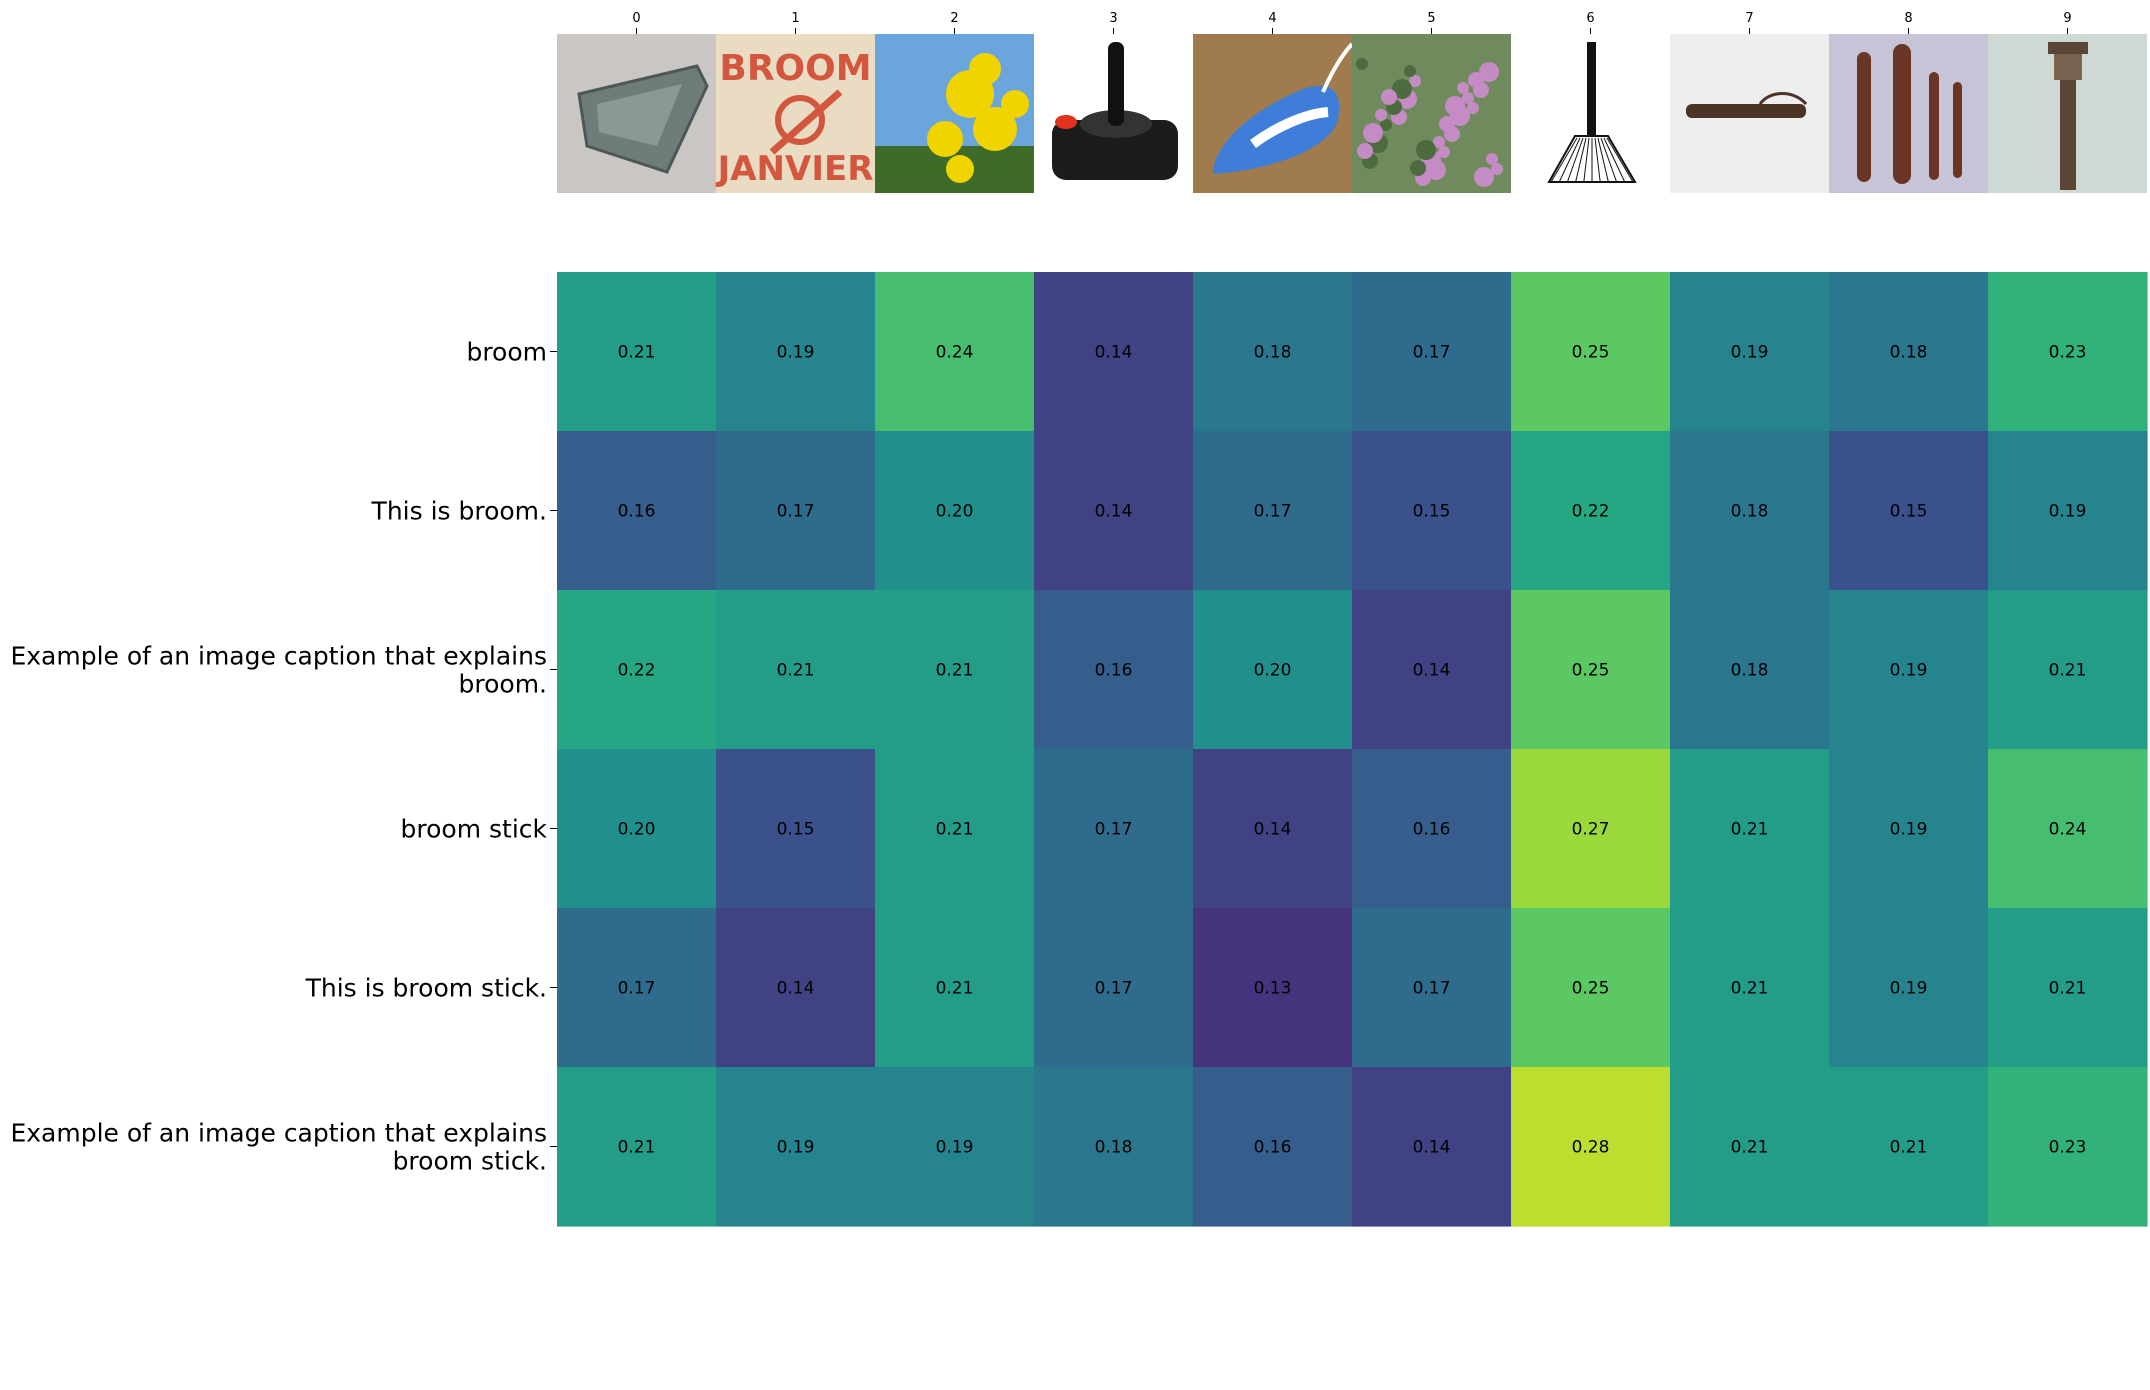 This screenshot has width=2150, height=1390. I want to click on cell-value-label: 0.22, so click(1591, 512).